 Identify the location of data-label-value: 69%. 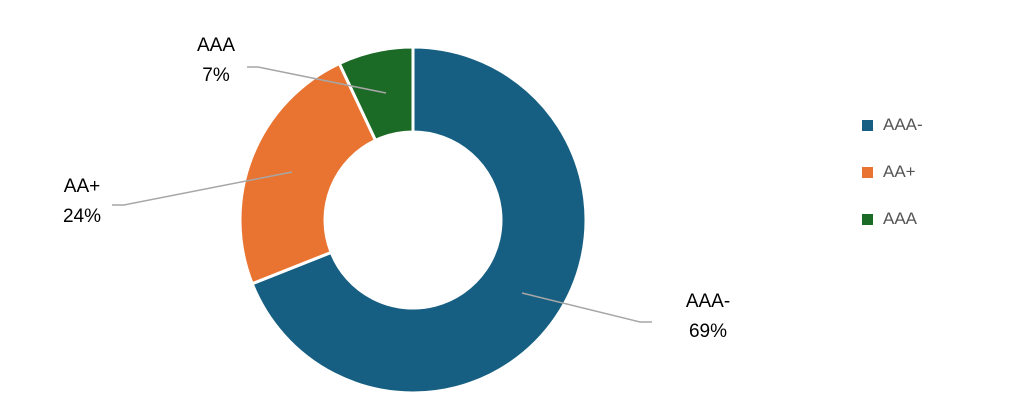
(708, 331).